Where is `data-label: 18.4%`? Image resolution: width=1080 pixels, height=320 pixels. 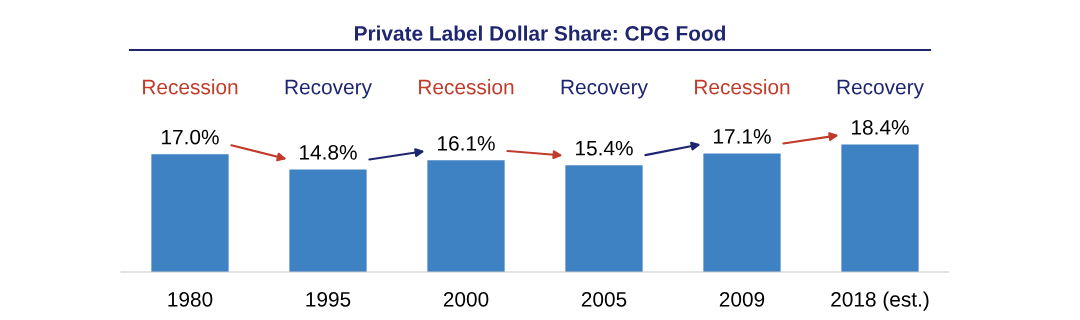 data-label: 18.4% is located at coordinates (880, 127).